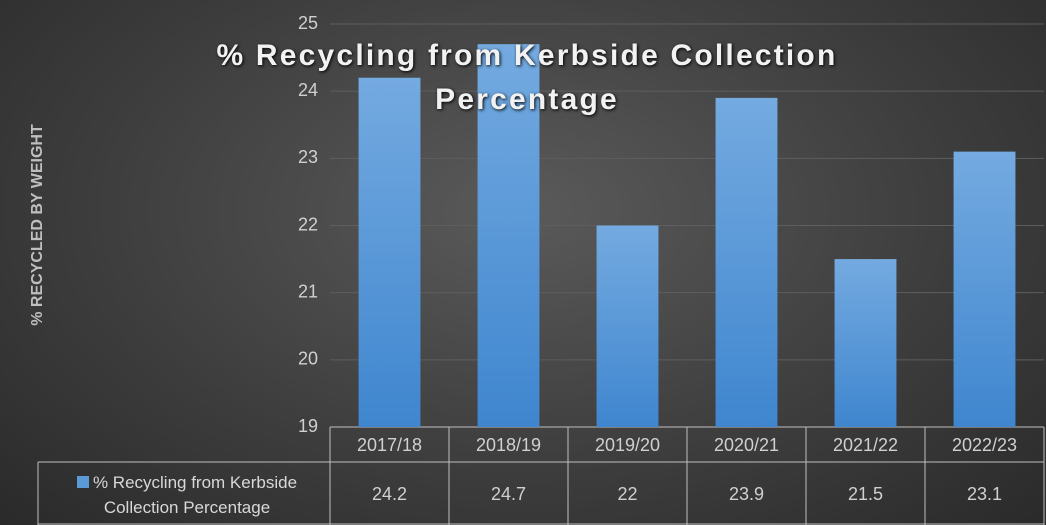 This screenshot has height=525, width=1046. What do you see at coordinates (984, 445) in the screenshot?
I see `x-tick-label: 2022/23` at bounding box center [984, 445].